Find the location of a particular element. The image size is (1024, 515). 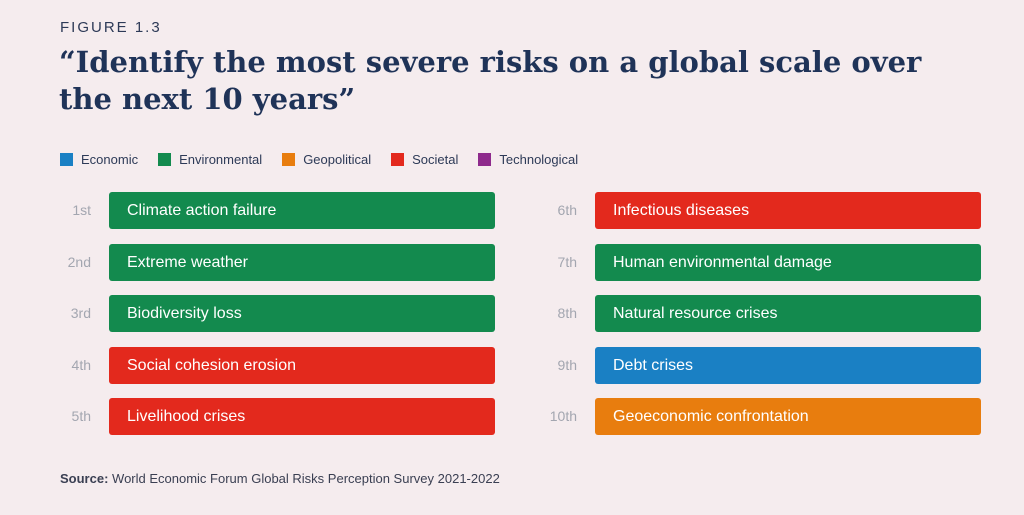

risk-bar: Climate action failure is located at coordinates (302, 210).